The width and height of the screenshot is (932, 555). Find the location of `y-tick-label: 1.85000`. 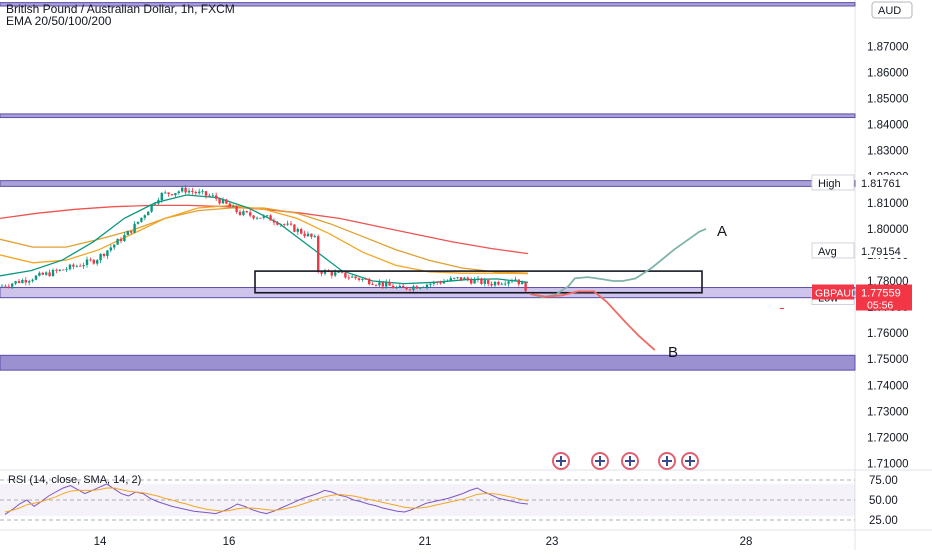

y-tick-label: 1.85000 is located at coordinates (888, 100).